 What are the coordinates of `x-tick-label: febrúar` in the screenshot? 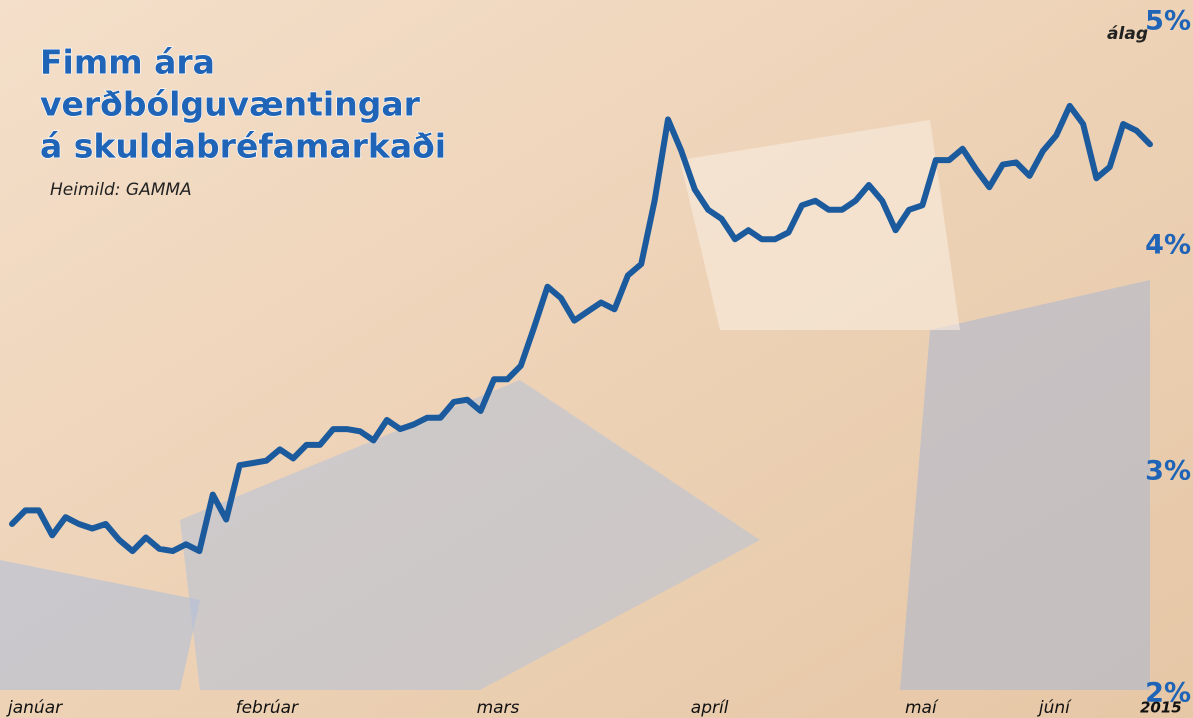 It's located at (267, 708).